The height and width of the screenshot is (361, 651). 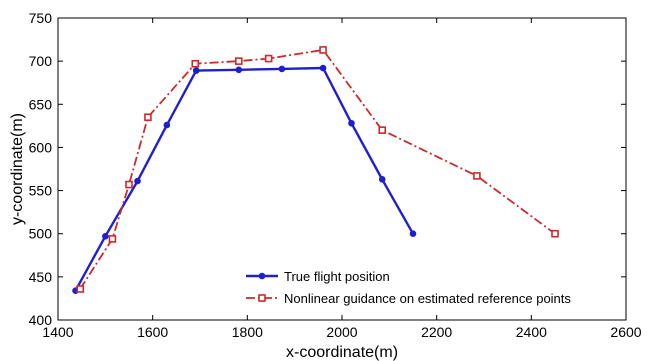 I want to click on y-tick-label: 500, so click(x=41, y=234).